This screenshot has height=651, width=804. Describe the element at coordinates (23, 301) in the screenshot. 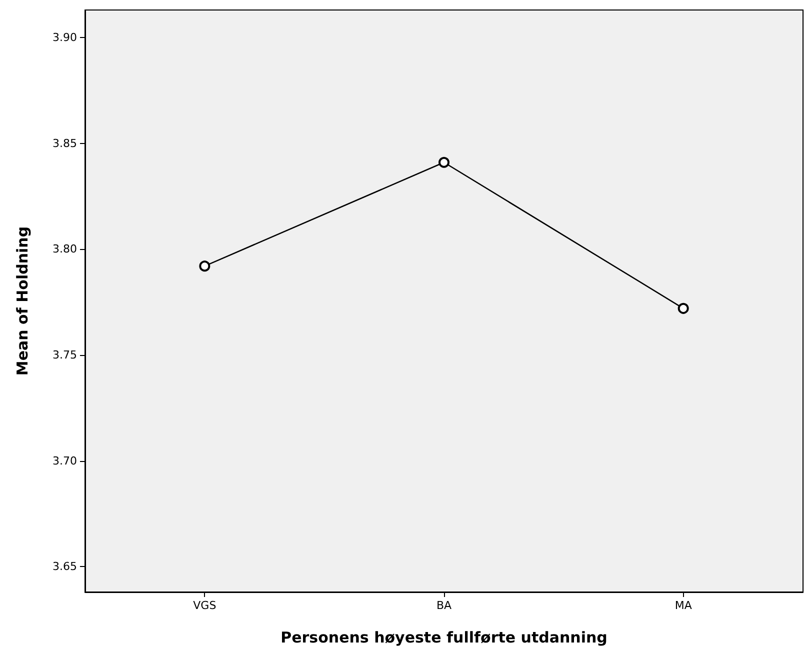

I see `y-axis-title: Mean of Holdning` at that location.